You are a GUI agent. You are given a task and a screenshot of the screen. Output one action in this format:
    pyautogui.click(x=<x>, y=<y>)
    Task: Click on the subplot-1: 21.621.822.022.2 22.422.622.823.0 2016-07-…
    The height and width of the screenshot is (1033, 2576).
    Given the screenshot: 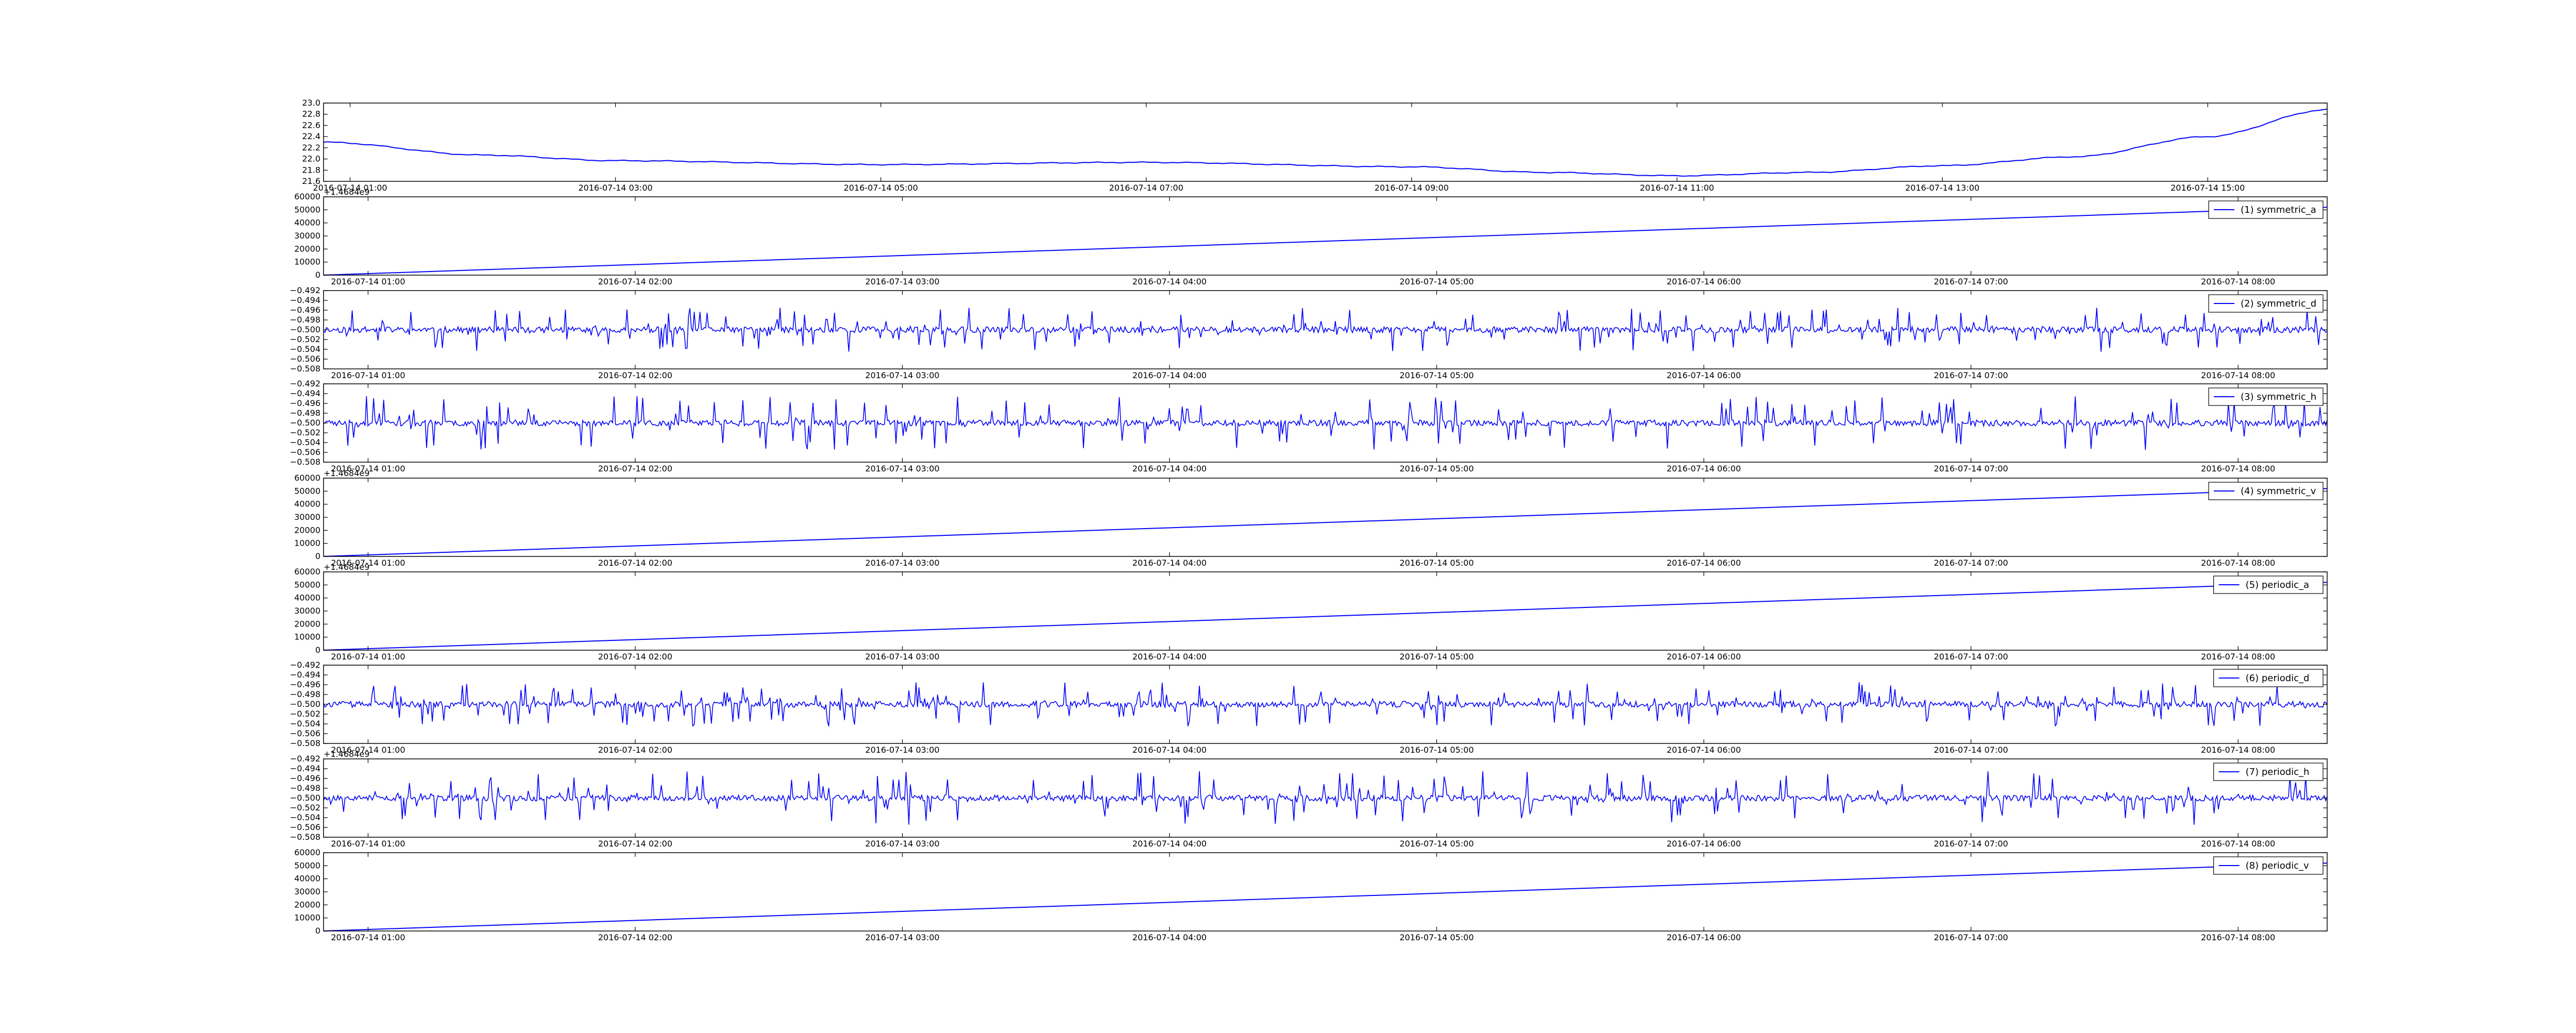 What is the action you would take?
    pyautogui.click(x=1315, y=146)
    